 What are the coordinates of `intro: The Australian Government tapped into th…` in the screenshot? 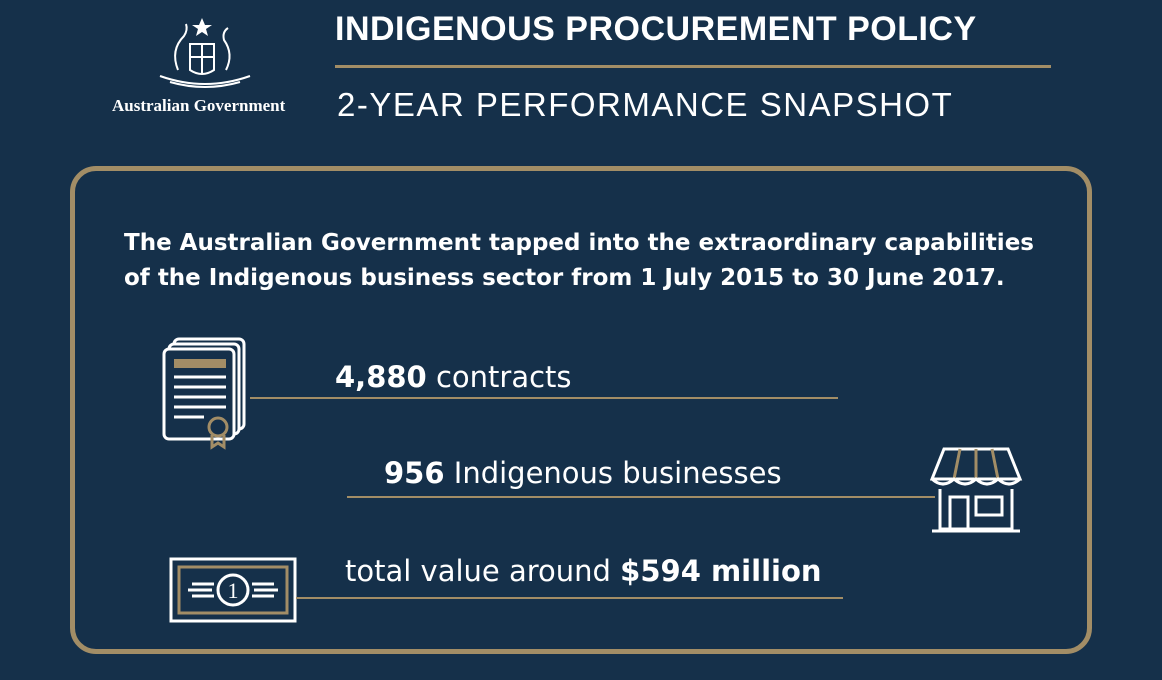 It's located at (579, 261).